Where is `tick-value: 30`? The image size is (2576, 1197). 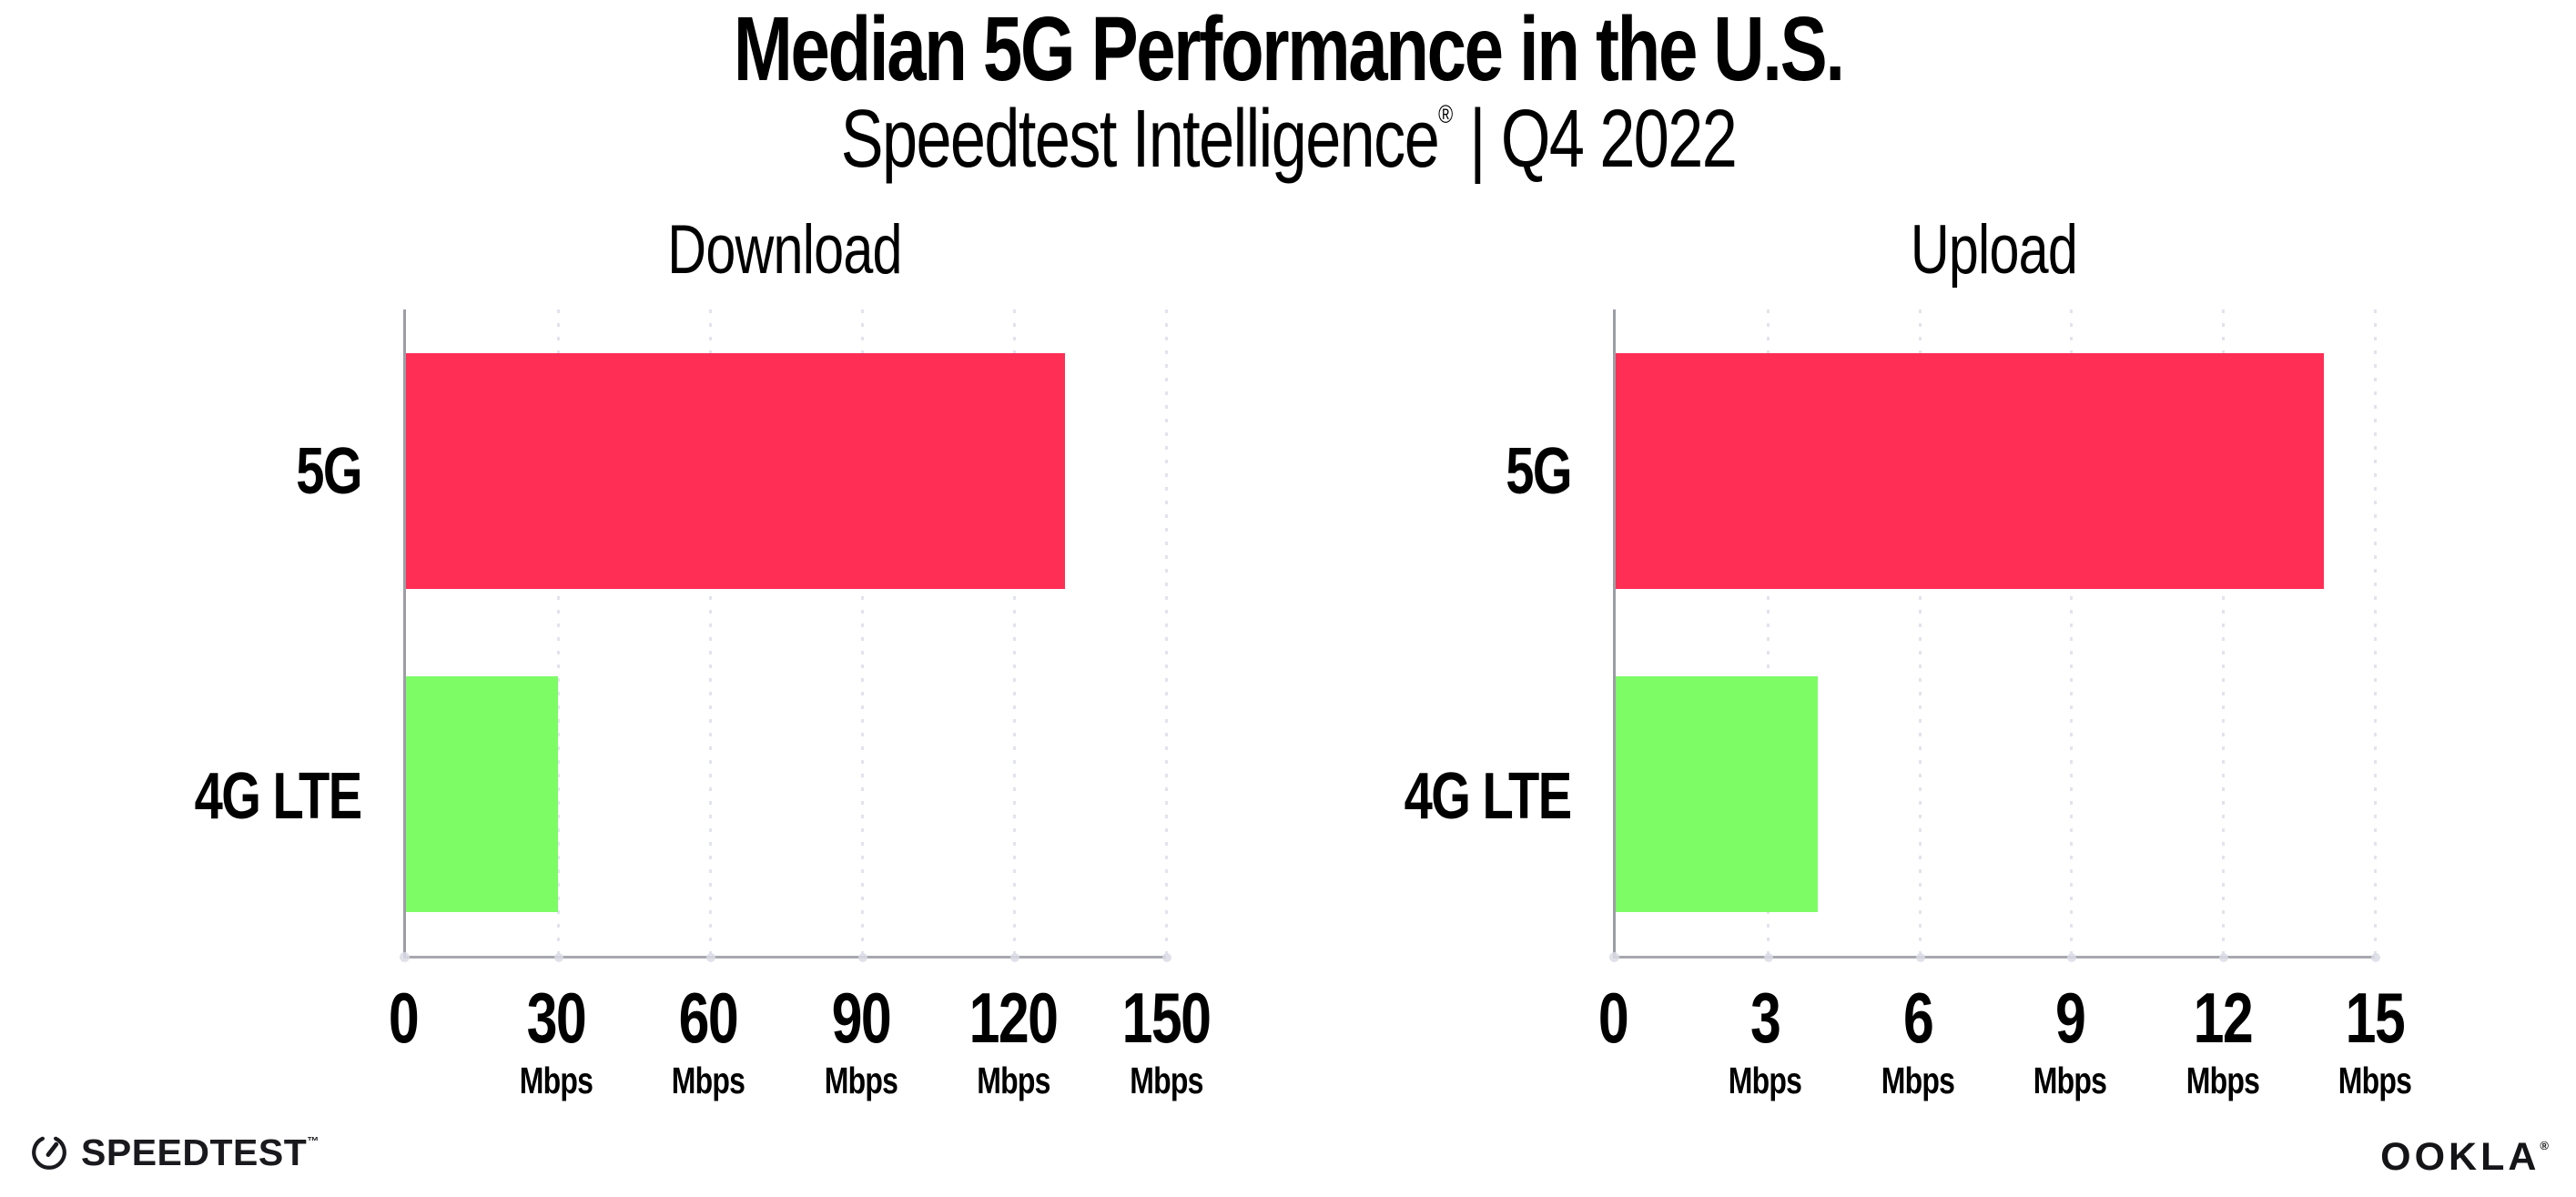
tick-value: 30 is located at coordinates (556, 1018).